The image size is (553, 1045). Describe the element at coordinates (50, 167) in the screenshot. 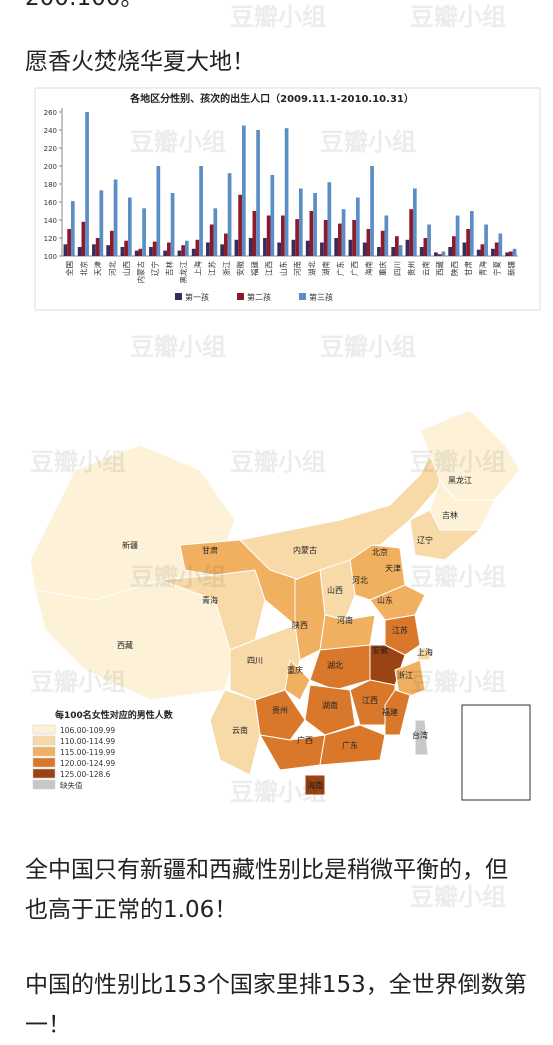

I see `y-tick-label: 200` at that location.